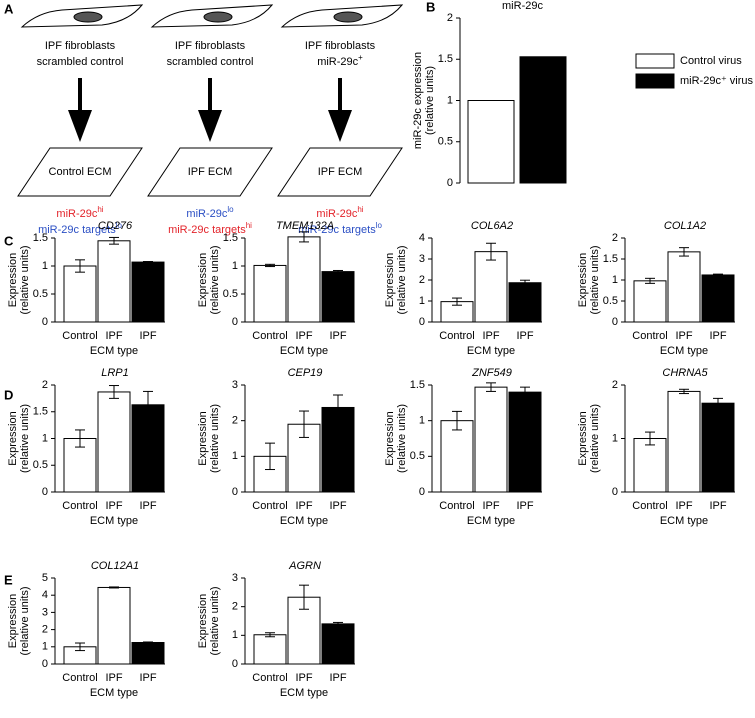 This screenshot has width=755, height=718. I want to click on treatment: scrambled control, so click(210, 62).